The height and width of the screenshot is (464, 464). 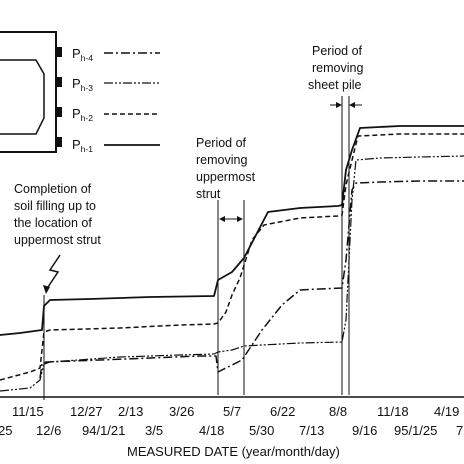 What do you see at coordinates (446, 411) in the screenshot?
I see `x-tick-label: 4/19` at bounding box center [446, 411].